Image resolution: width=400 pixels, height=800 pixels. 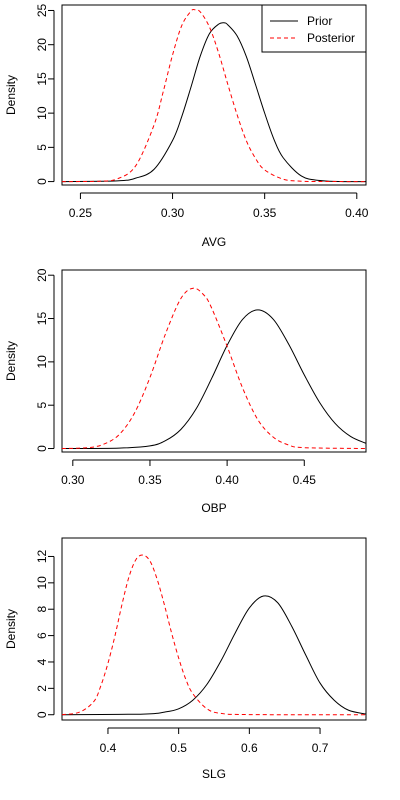 I want to click on x-axis-label: SLG, so click(x=214, y=774).